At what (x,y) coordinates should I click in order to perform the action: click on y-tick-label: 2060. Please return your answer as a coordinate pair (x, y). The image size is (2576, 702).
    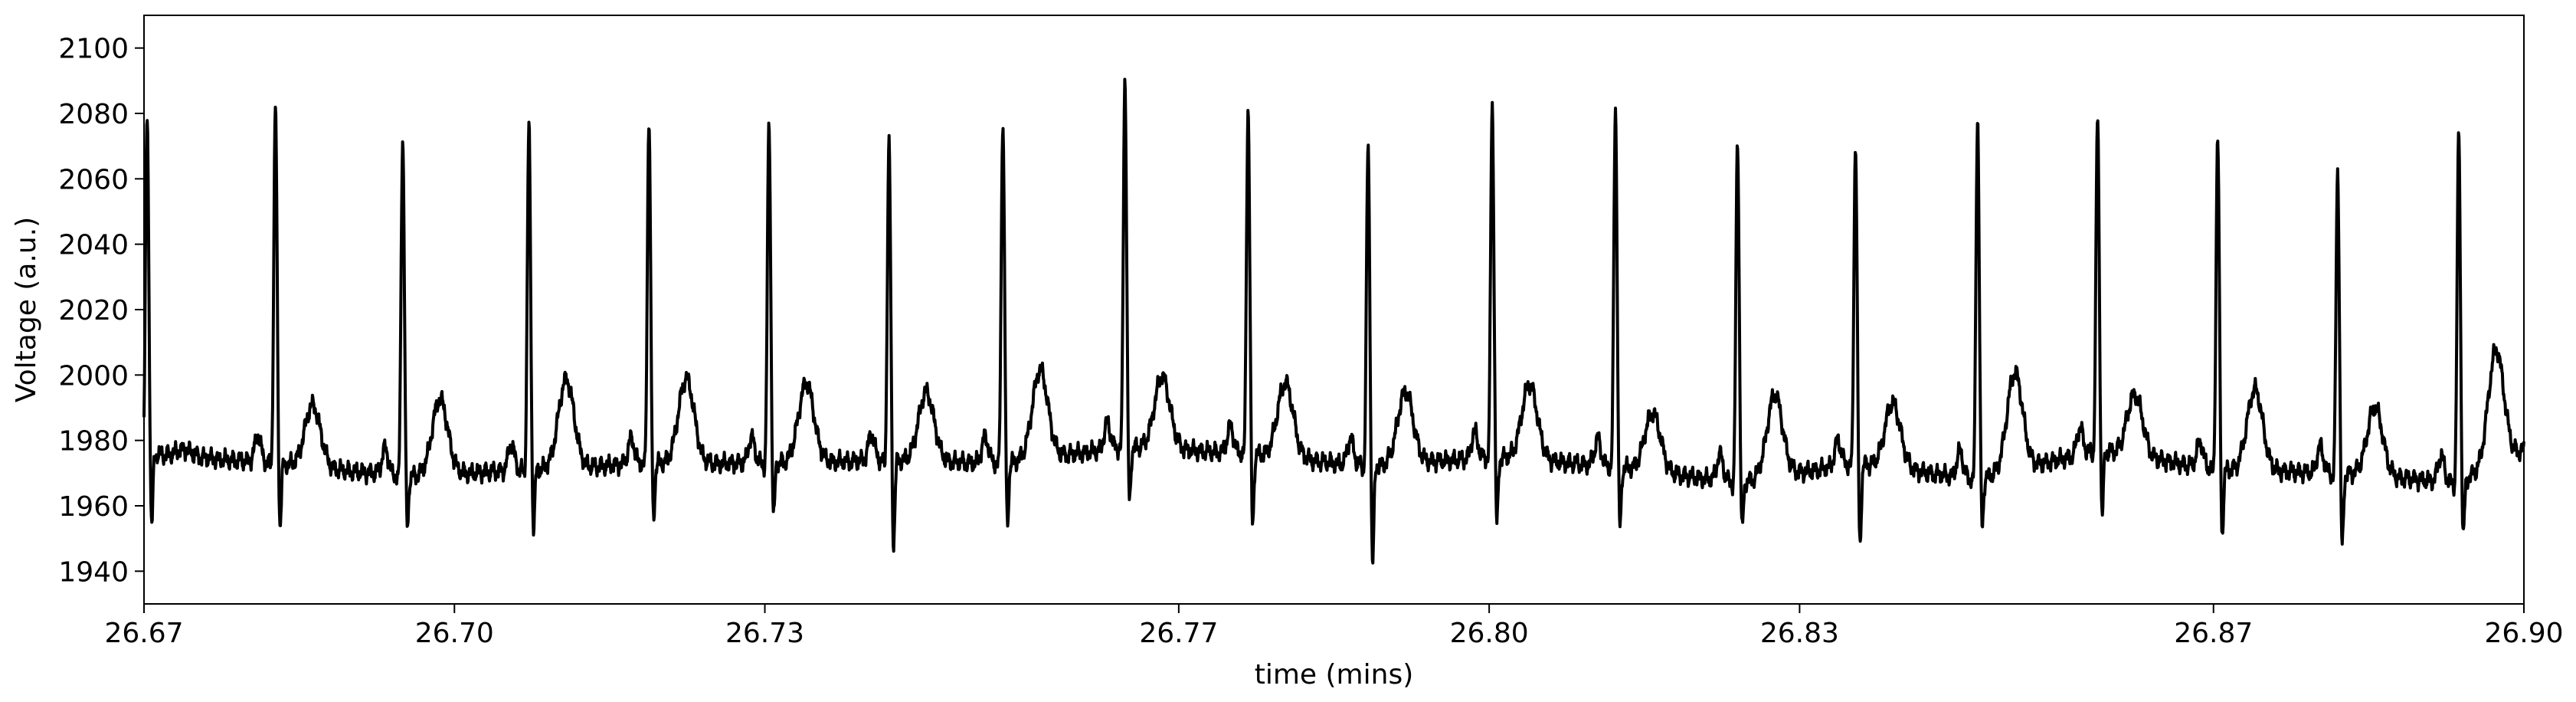
    Looking at the image, I should click on (93, 179).